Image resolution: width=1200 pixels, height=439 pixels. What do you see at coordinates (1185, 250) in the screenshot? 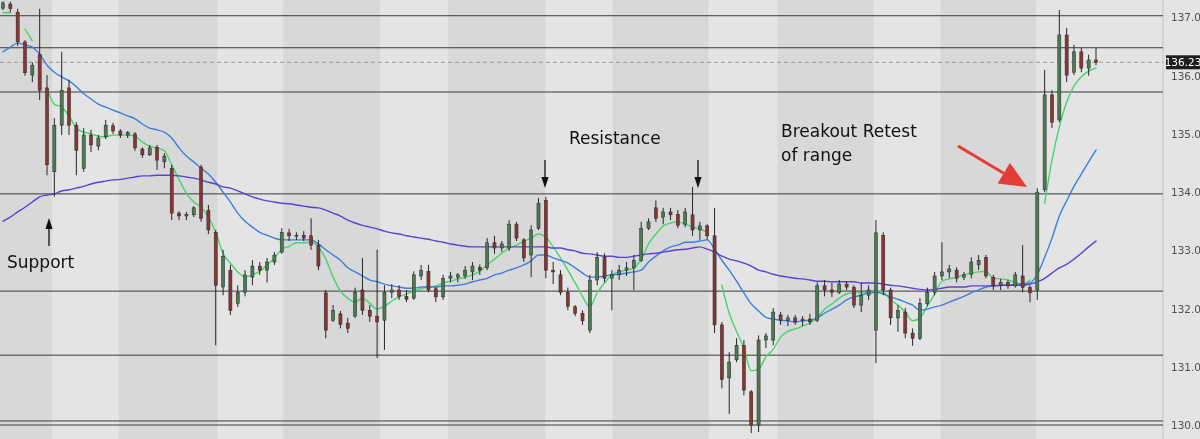
I see `y-tick-label: 133.0` at bounding box center [1185, 250].